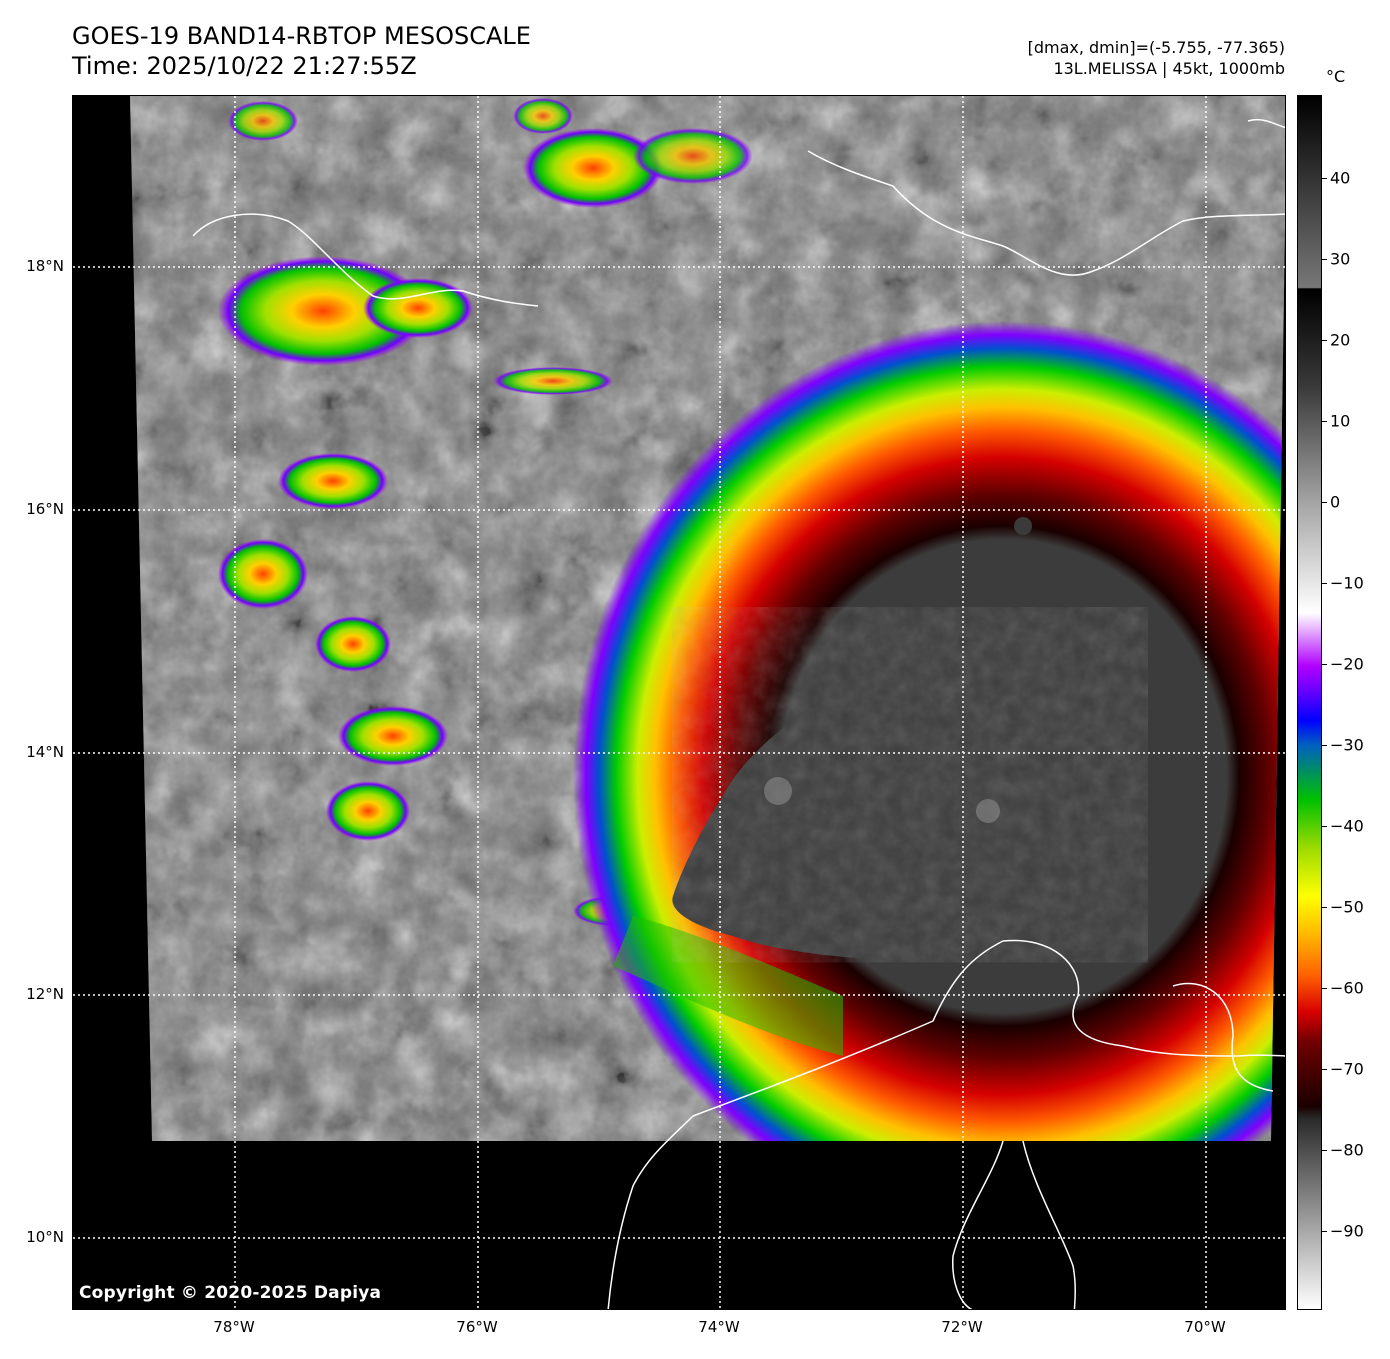  Describe the element at coordinates (1336, 76) in the screenshot. I see `colorbar-unit: °C` at that location.